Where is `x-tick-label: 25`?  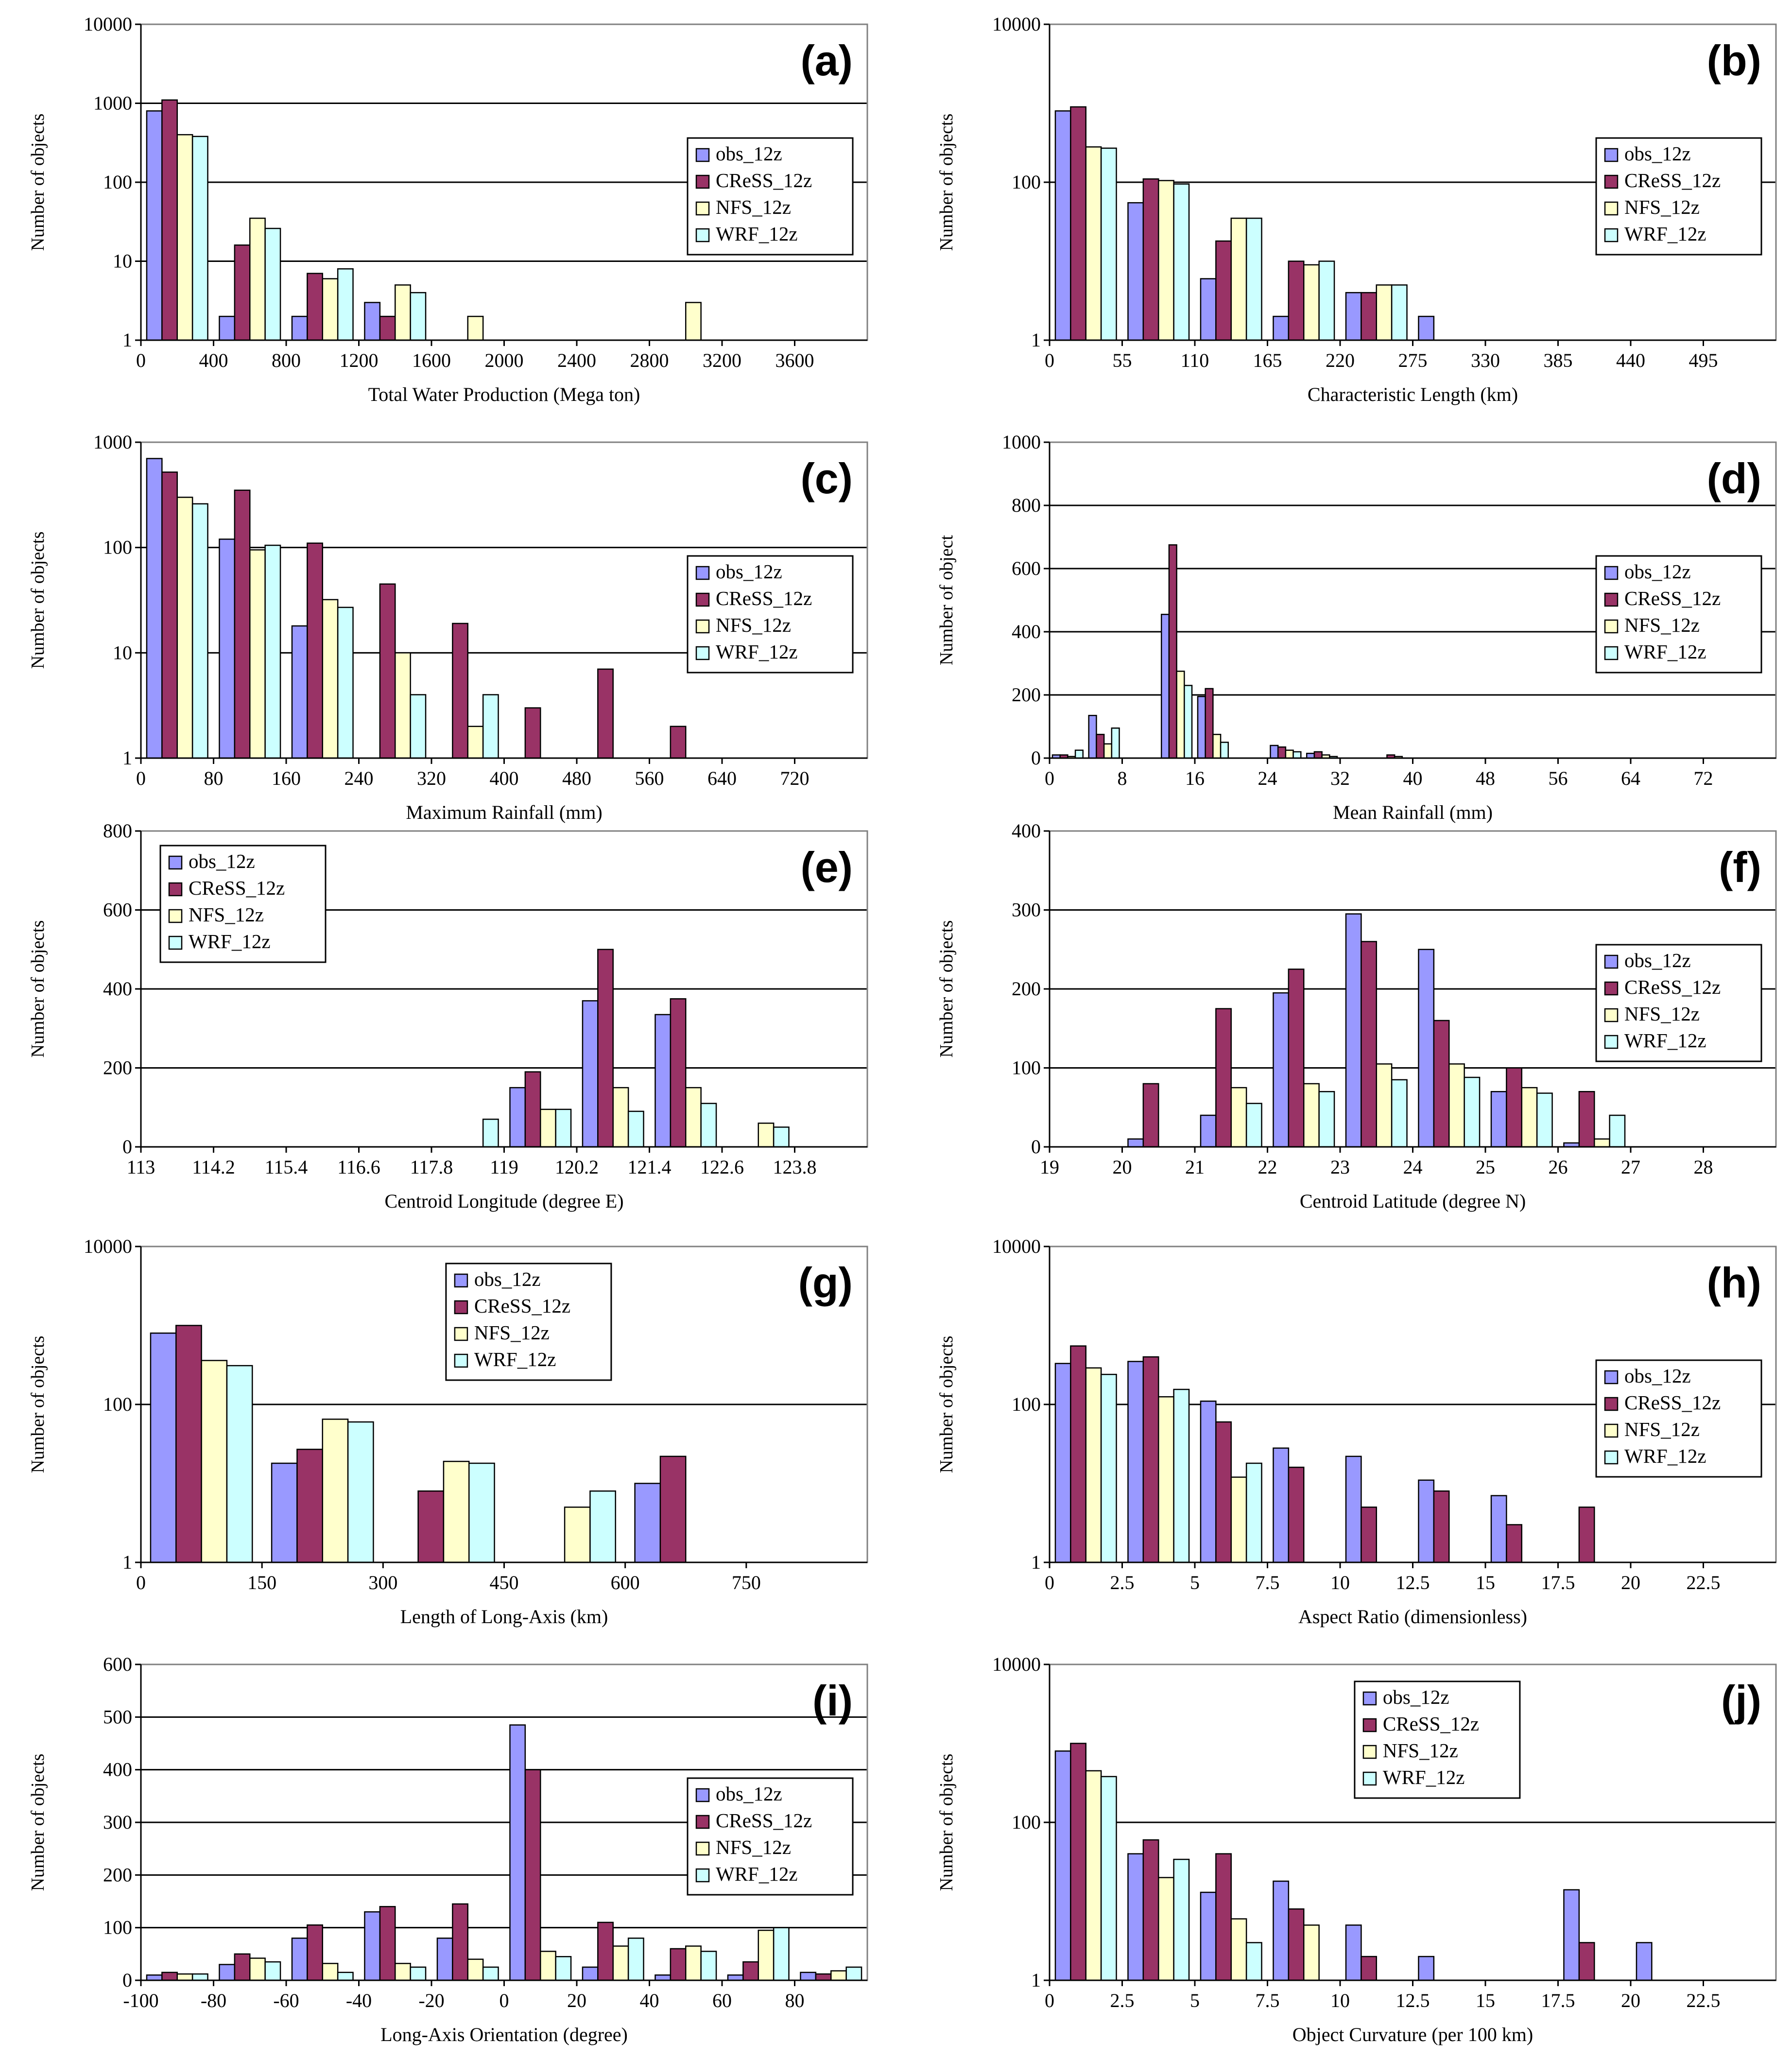 x-tick-label: 25 is located at coordinates (1485, 1167).